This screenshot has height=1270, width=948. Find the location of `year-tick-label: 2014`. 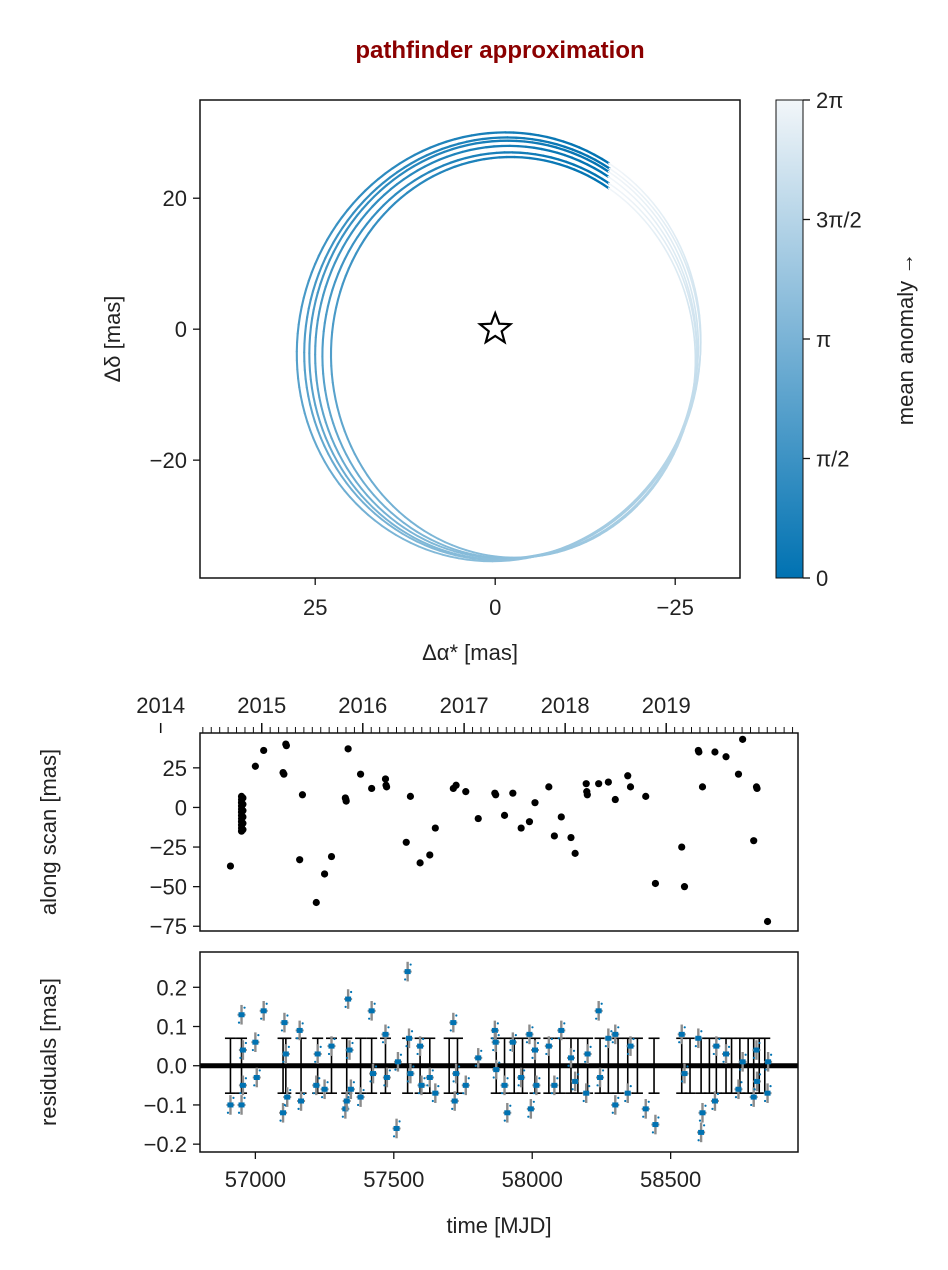

year-tick-label: 2014 is located at coordinates (160, 705).